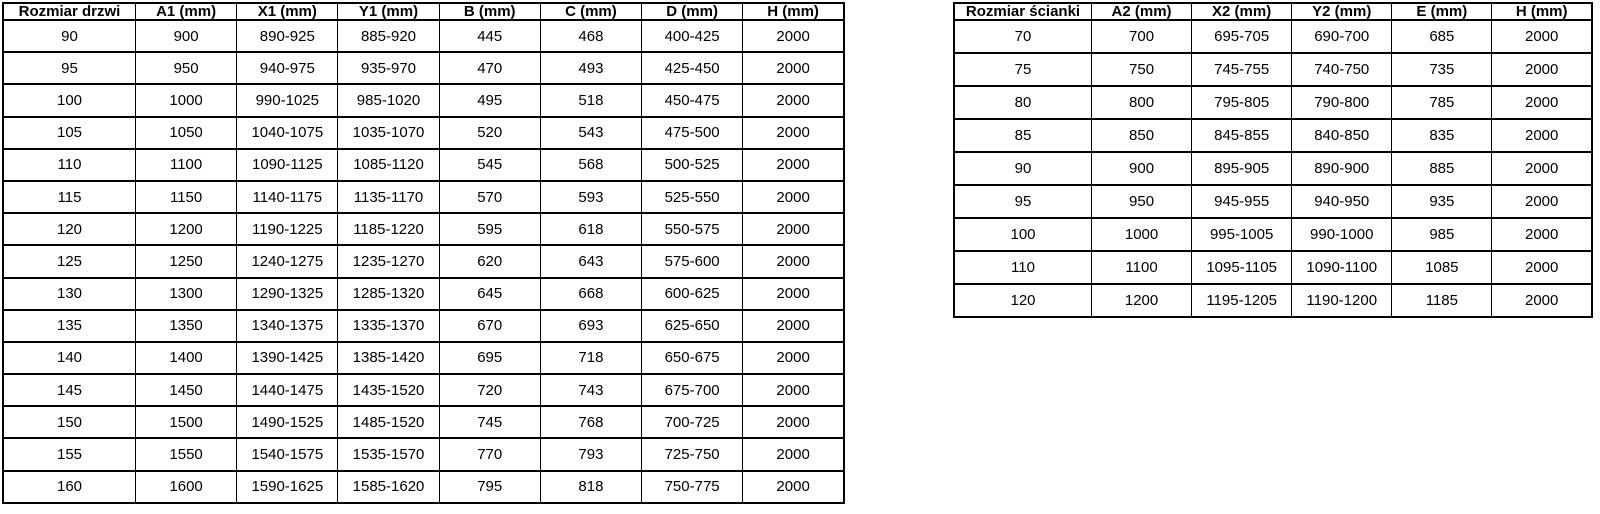 Image resolution: width=1600 pixels, height=514 pixels. What do you see at coordinates (489, 229) in the screenshot?
I see `table-cell: 595` at bounding box center [489, 229].